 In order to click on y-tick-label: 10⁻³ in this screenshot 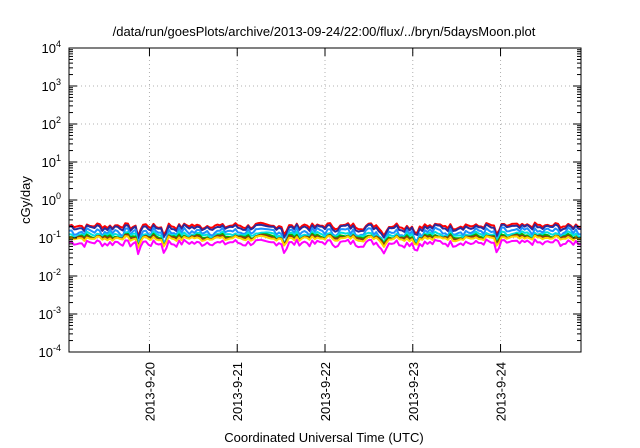, I will do `click(50, 313)`.